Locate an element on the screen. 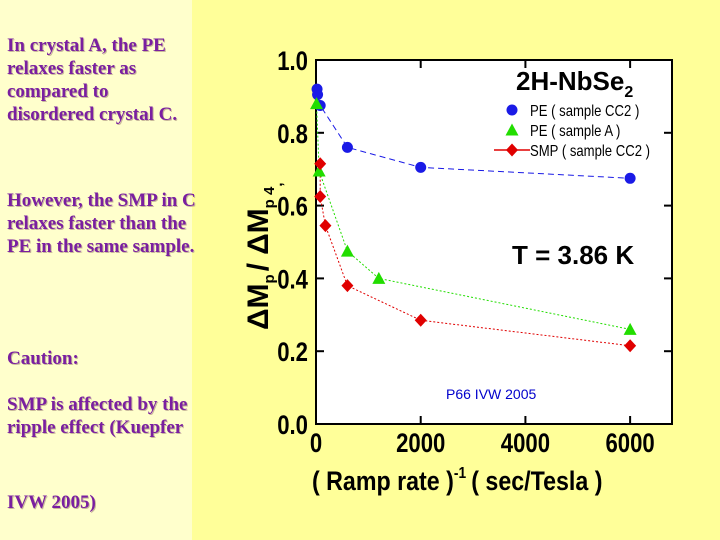  x-axis-label-left: ( Ramp rate ) is located at coordinates (383, 481).